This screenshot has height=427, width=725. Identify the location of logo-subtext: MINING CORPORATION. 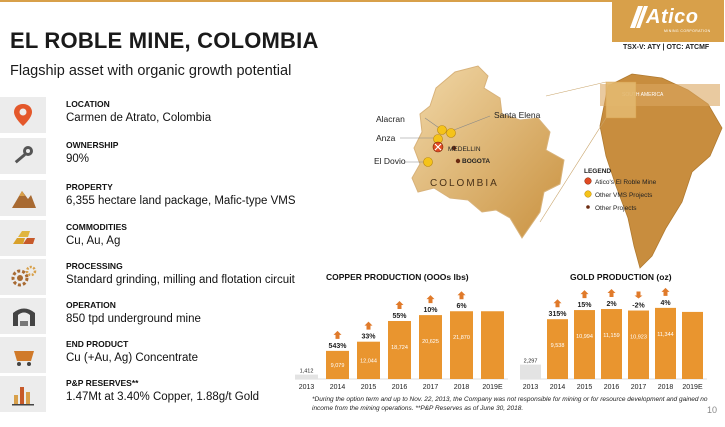
(687, 31).